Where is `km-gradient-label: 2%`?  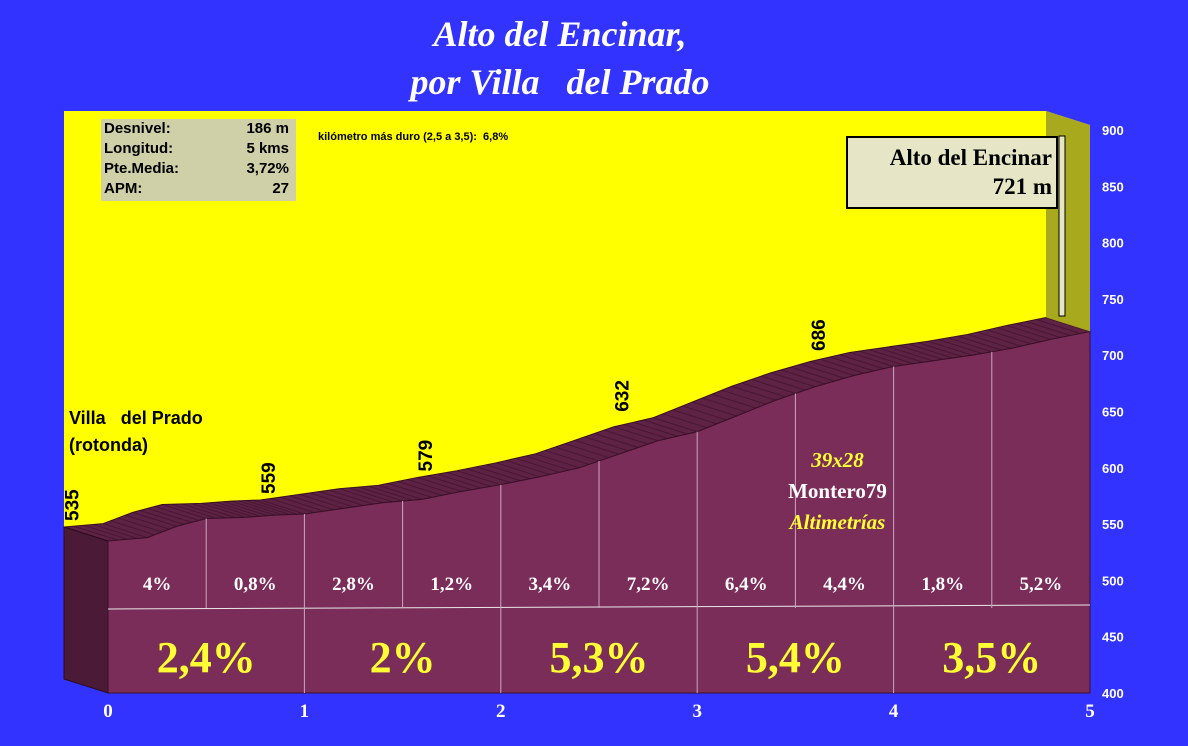
km-gradient-label: 2% is located at coordinates (403, 657).